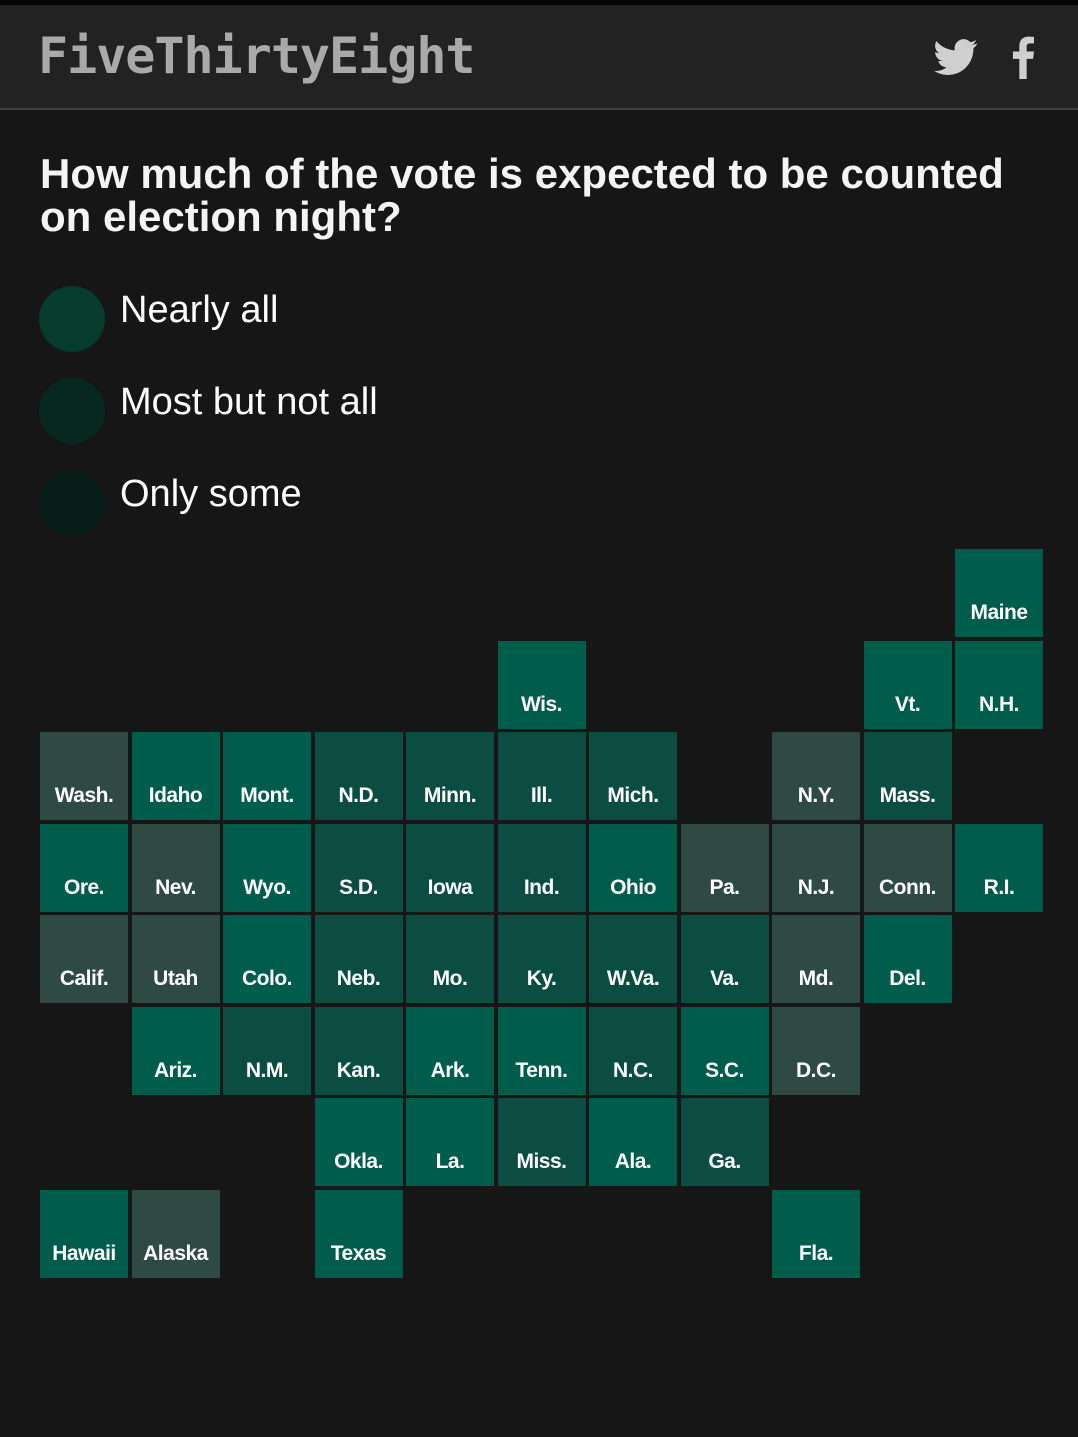 The width and height of the screenshot is (1078, 1437). Describe the element at coordinates (267, 776) in the screenshot. I see `state-tile: Mont.` at that location.